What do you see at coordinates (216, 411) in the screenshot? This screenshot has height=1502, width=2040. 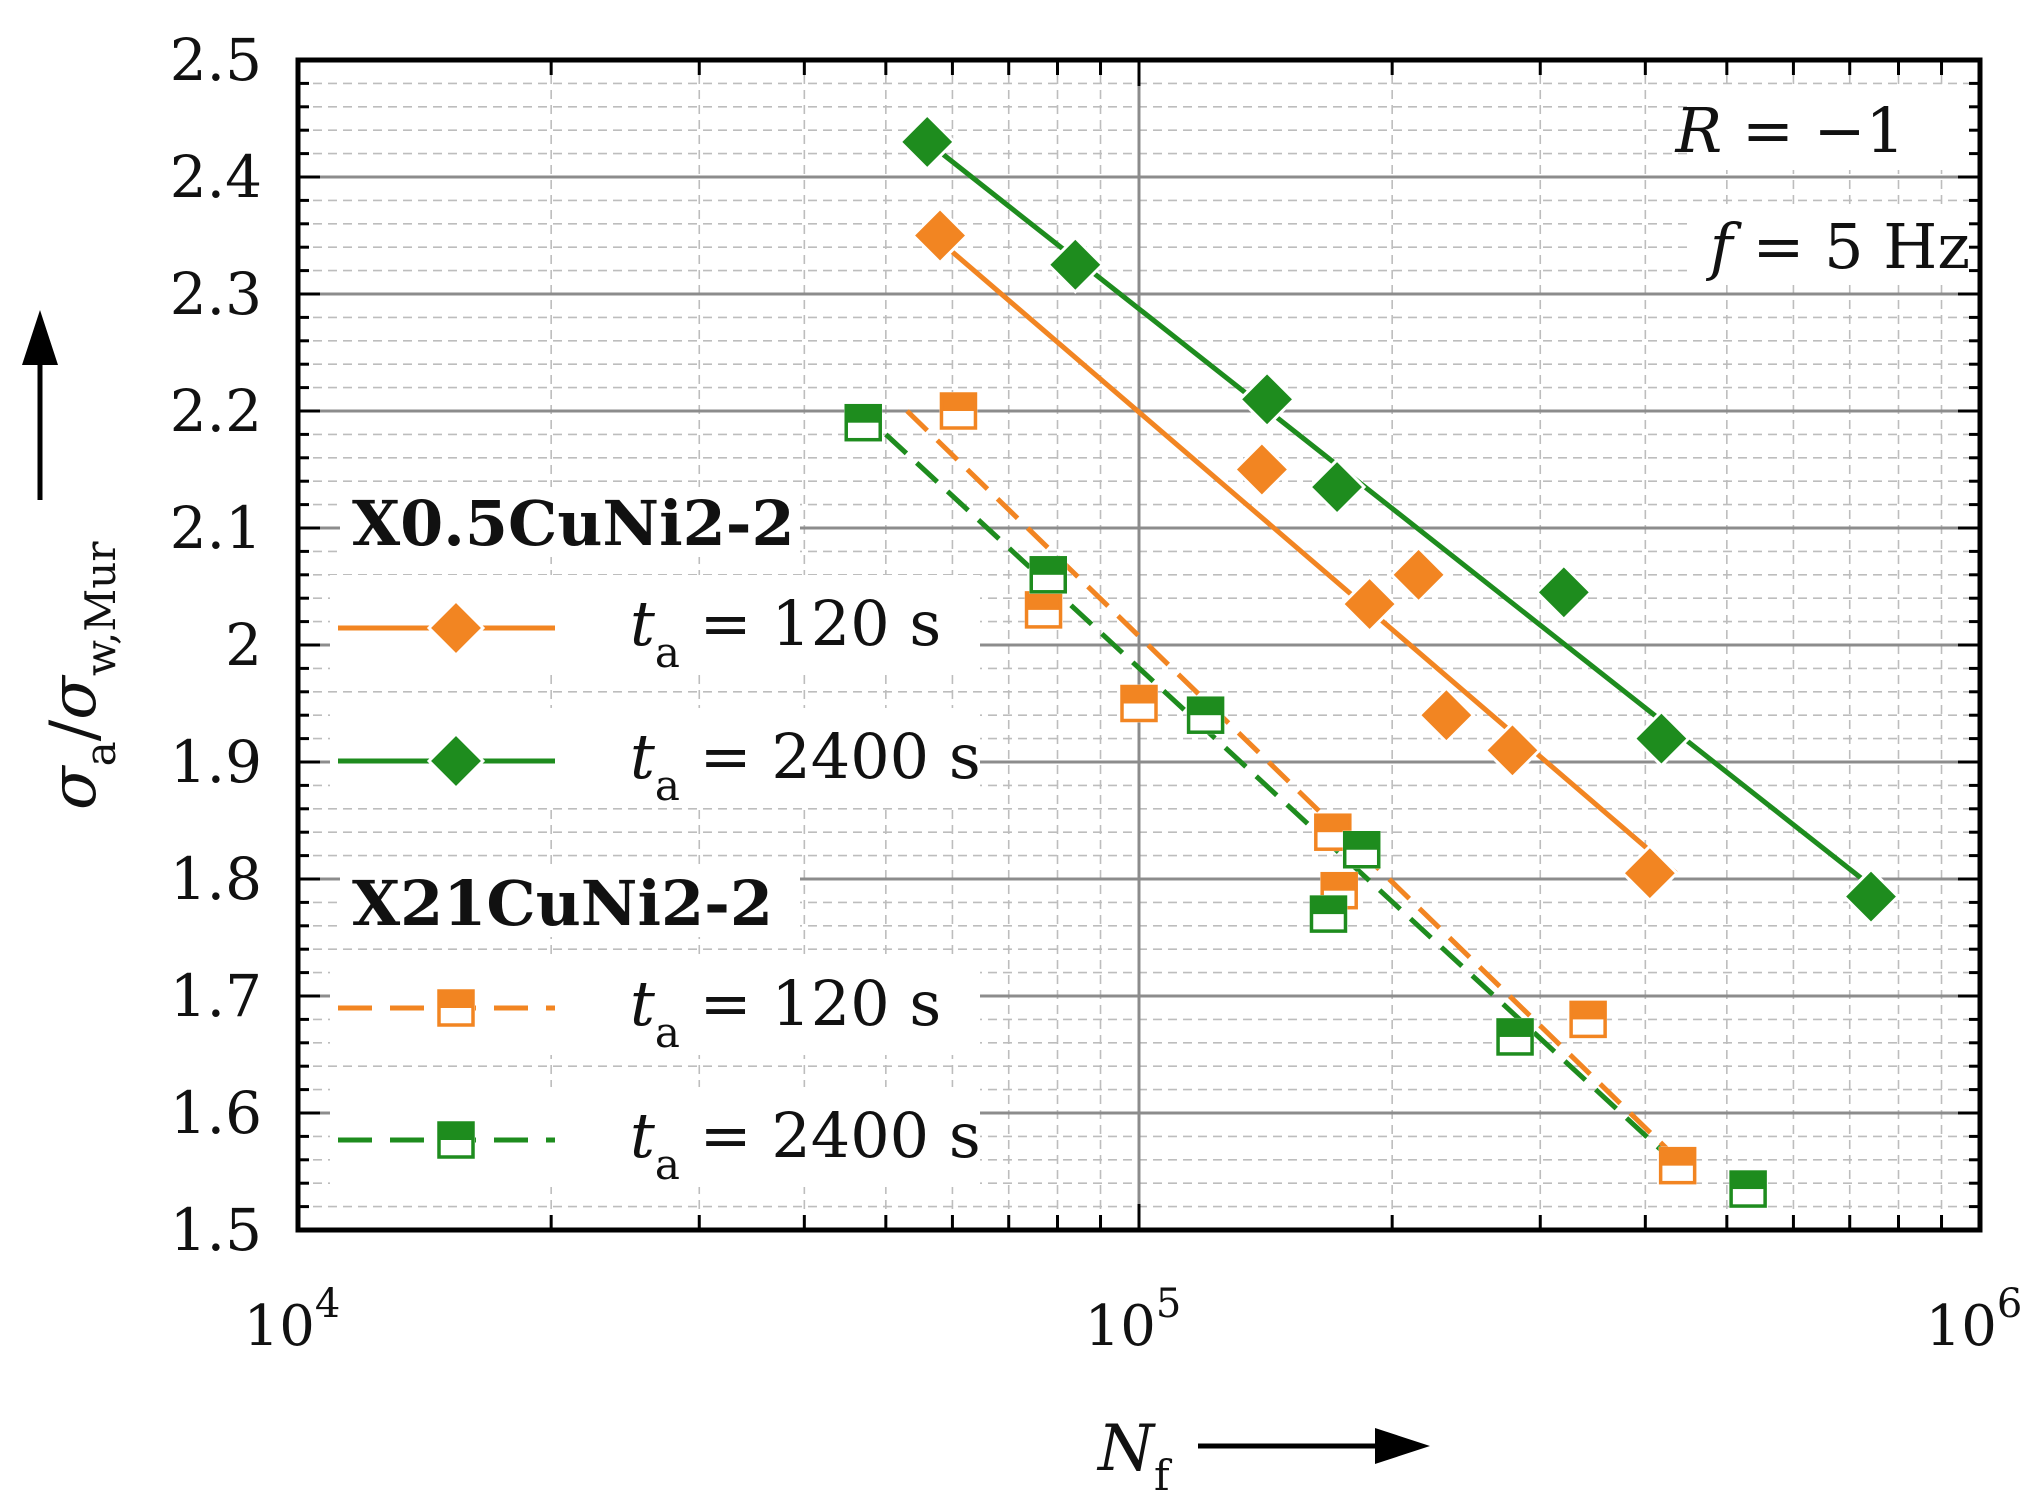 I see `y-tick-label: 2.2` at bounding box center [216, 411].